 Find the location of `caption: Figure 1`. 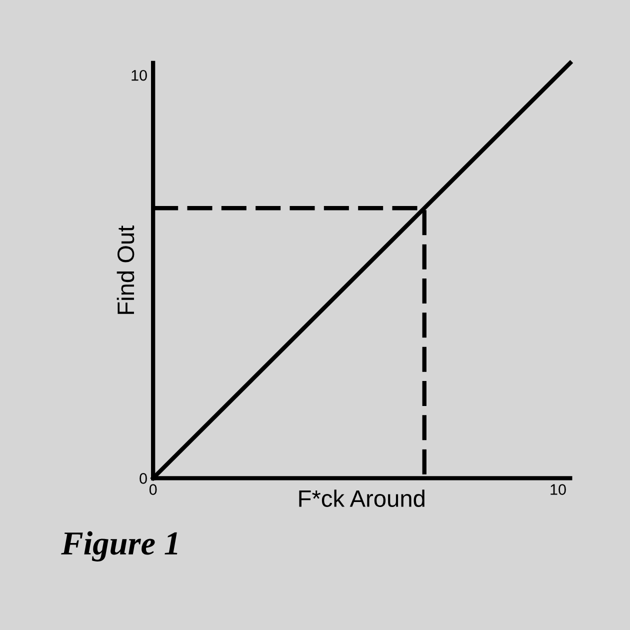

caption: Figure 1 is located at coordinates (119, 546).